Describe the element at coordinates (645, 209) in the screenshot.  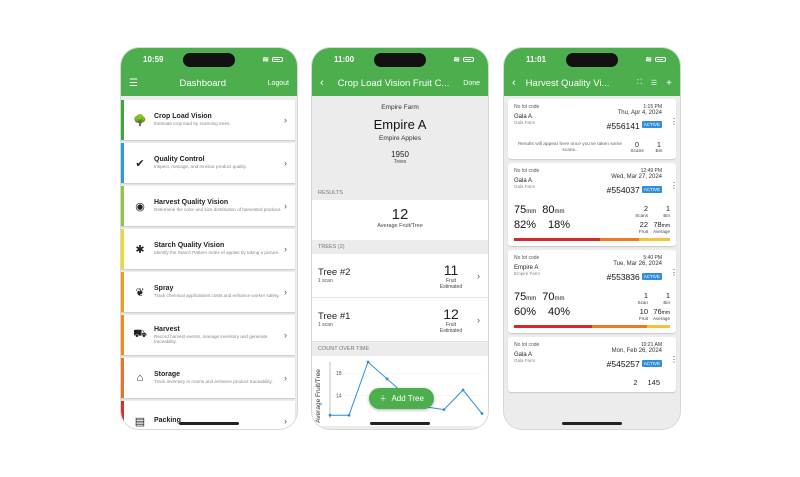
I see `scans-value: 2` at that location.